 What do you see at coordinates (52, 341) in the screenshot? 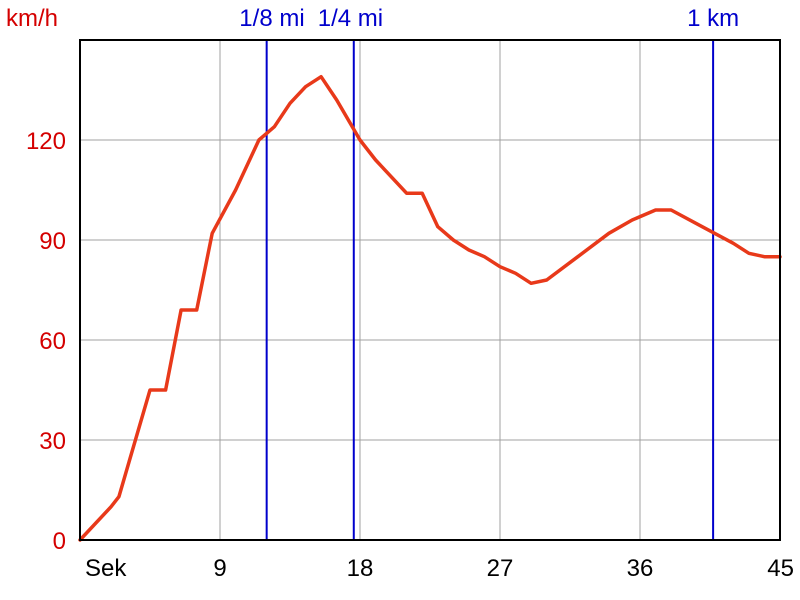
I see `y-tick-label: 60` at bounding box center [52, 341].